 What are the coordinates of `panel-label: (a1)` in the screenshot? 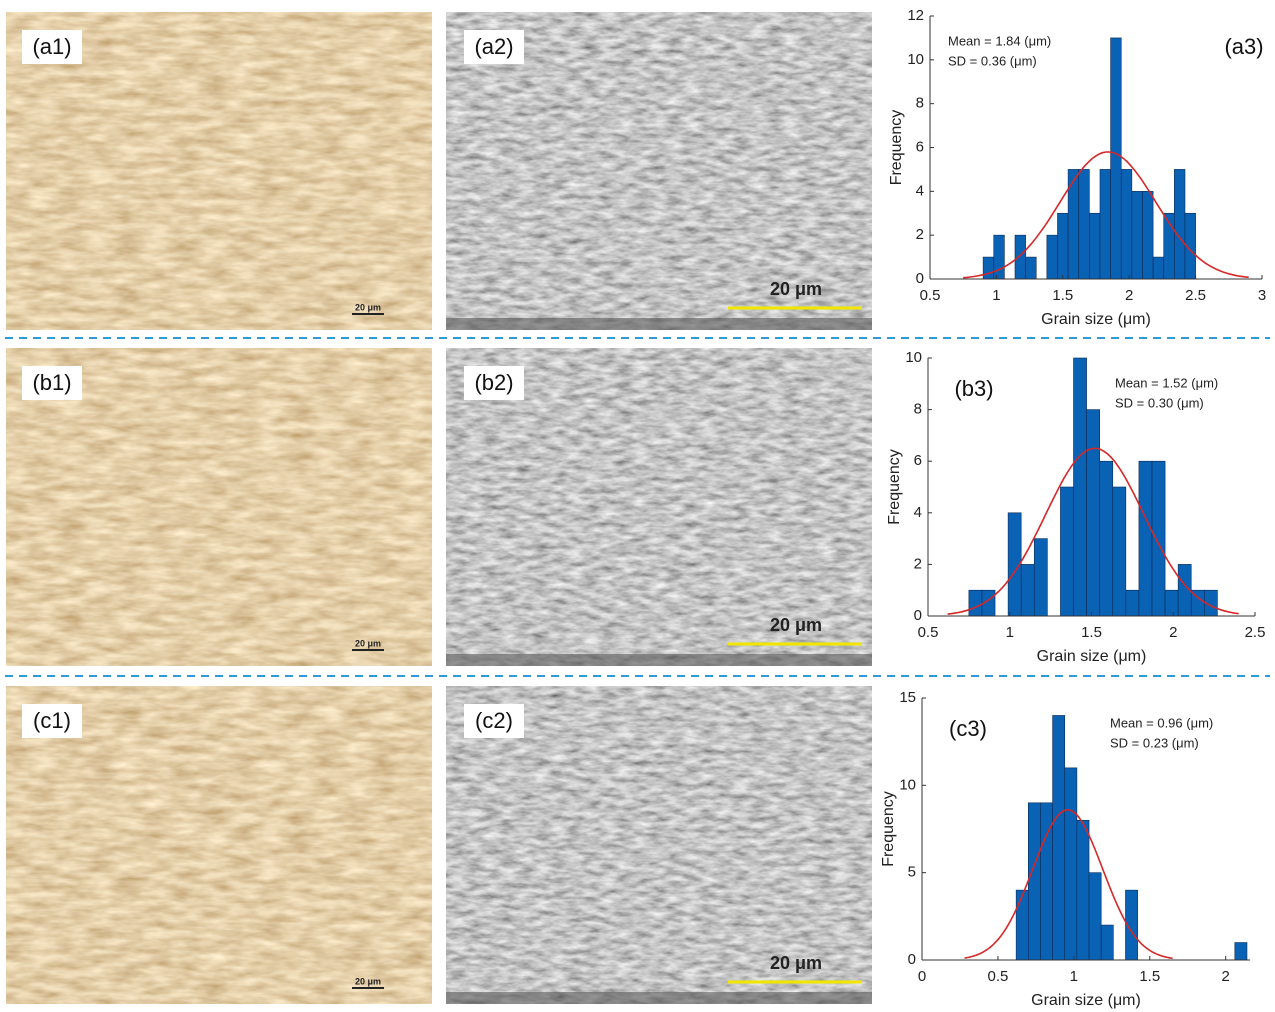 It's located at (51, 46).